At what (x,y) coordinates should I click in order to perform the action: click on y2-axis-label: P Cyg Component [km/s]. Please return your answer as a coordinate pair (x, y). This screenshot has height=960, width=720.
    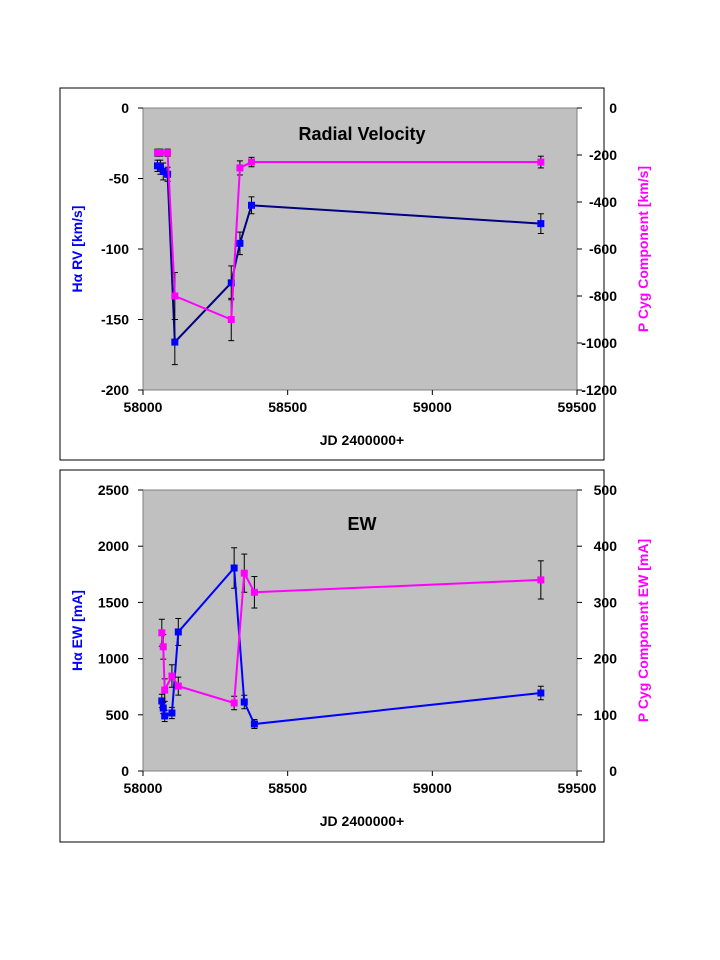
    Looking at the image, I should click on (643, 249).